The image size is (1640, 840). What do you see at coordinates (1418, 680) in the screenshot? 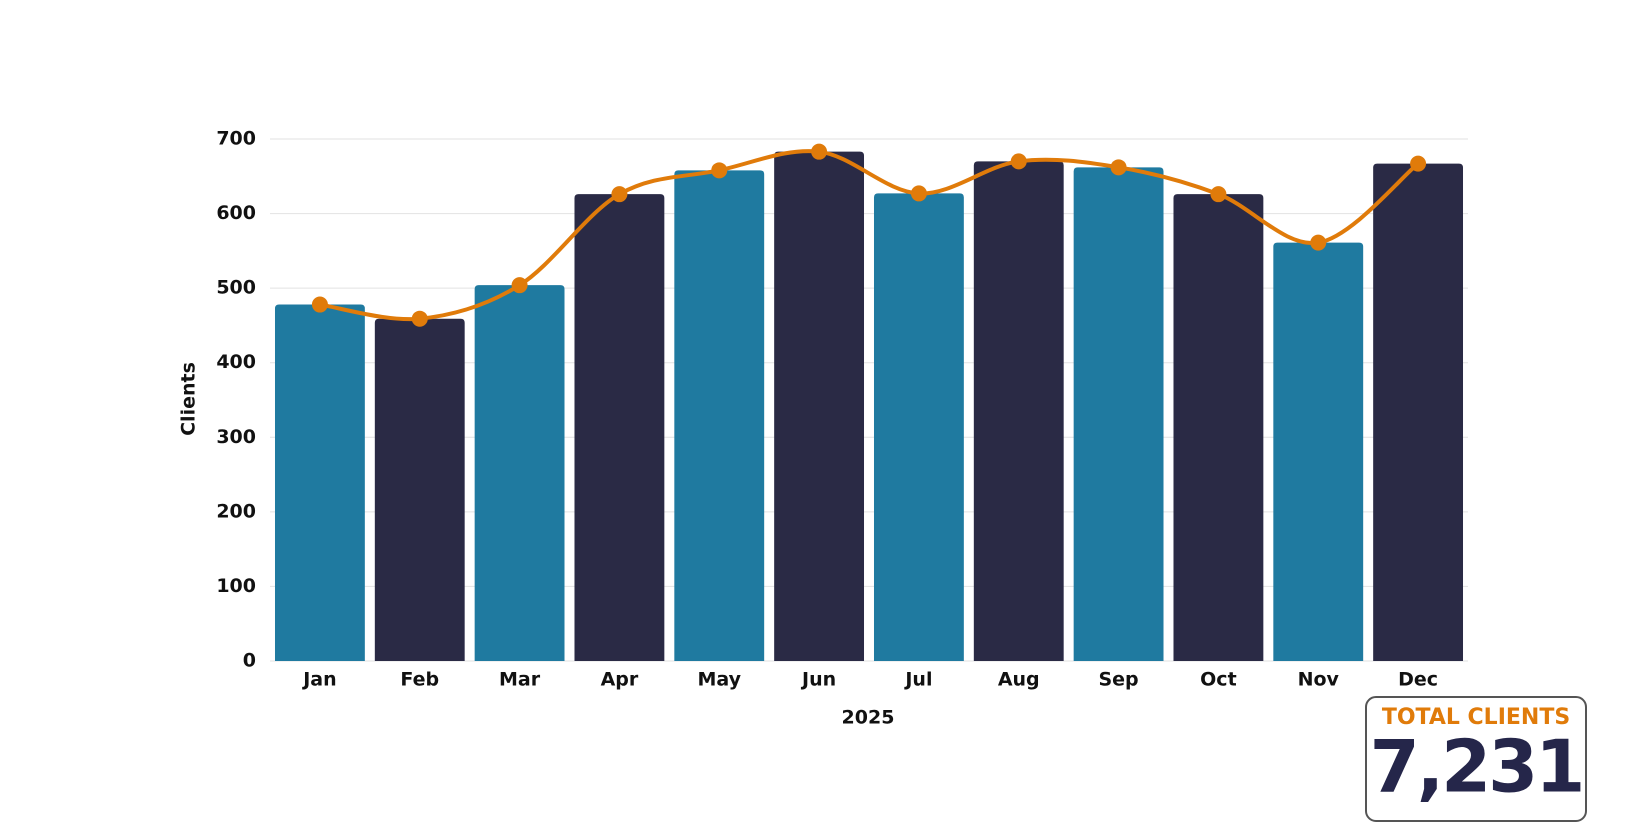
I see `x-tick-label: Dec` at bounding box center [1418, 680].